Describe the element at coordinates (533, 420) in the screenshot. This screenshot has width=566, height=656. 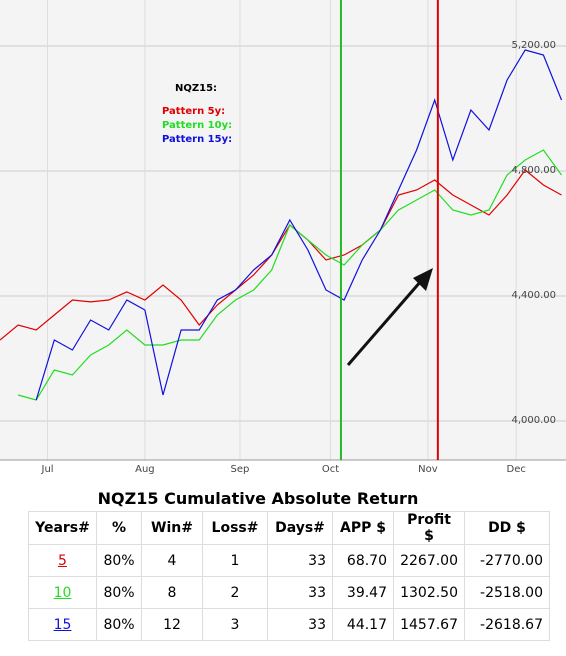
I see `y-tick-label: 4,000.00` at that location.